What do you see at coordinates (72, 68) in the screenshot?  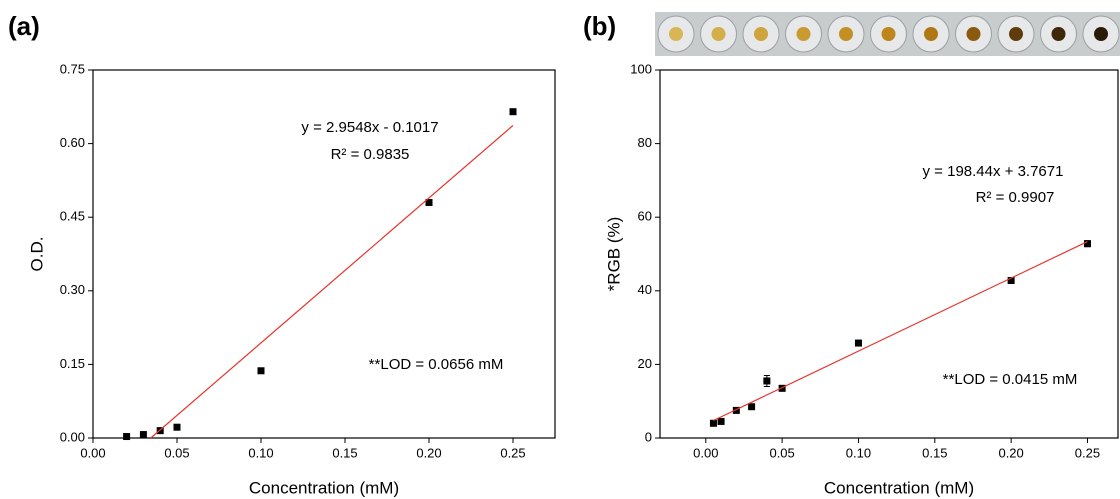 I see `y-tick-label: 0.75` at bounding box center [72, 68].